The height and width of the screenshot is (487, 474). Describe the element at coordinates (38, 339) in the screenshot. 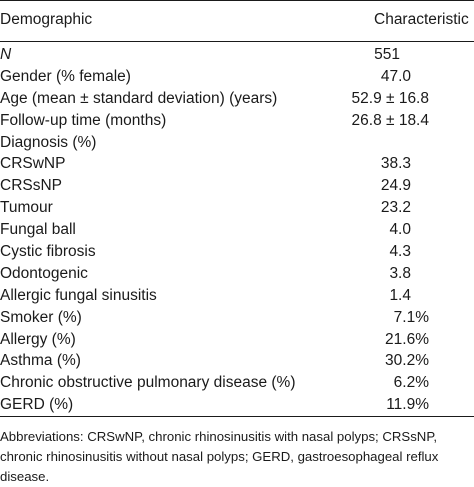

I see `row-label: Allergy (%)` at that location.